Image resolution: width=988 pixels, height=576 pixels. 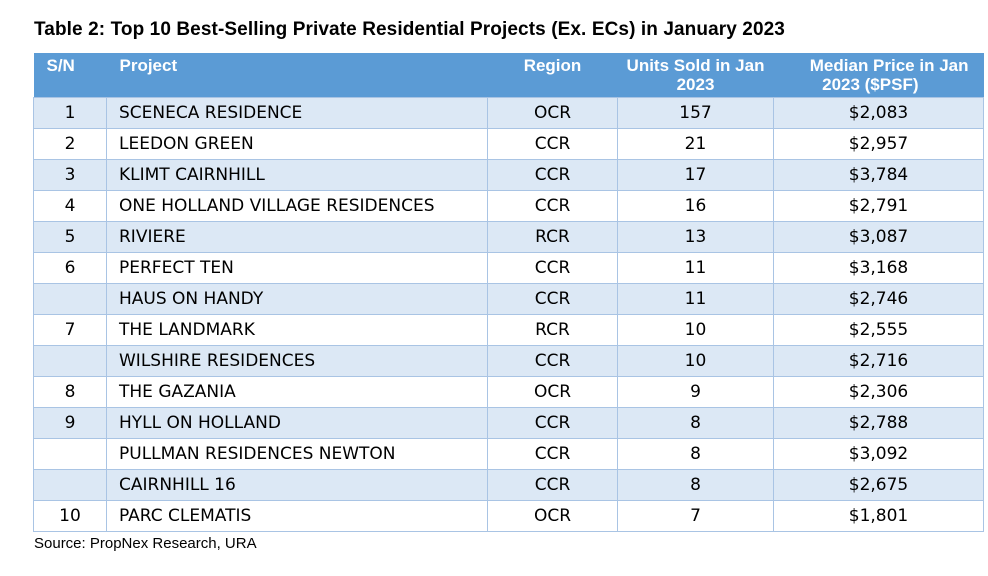 I want to click on cell-median-price: $2,788, so click(x=878, y=423).